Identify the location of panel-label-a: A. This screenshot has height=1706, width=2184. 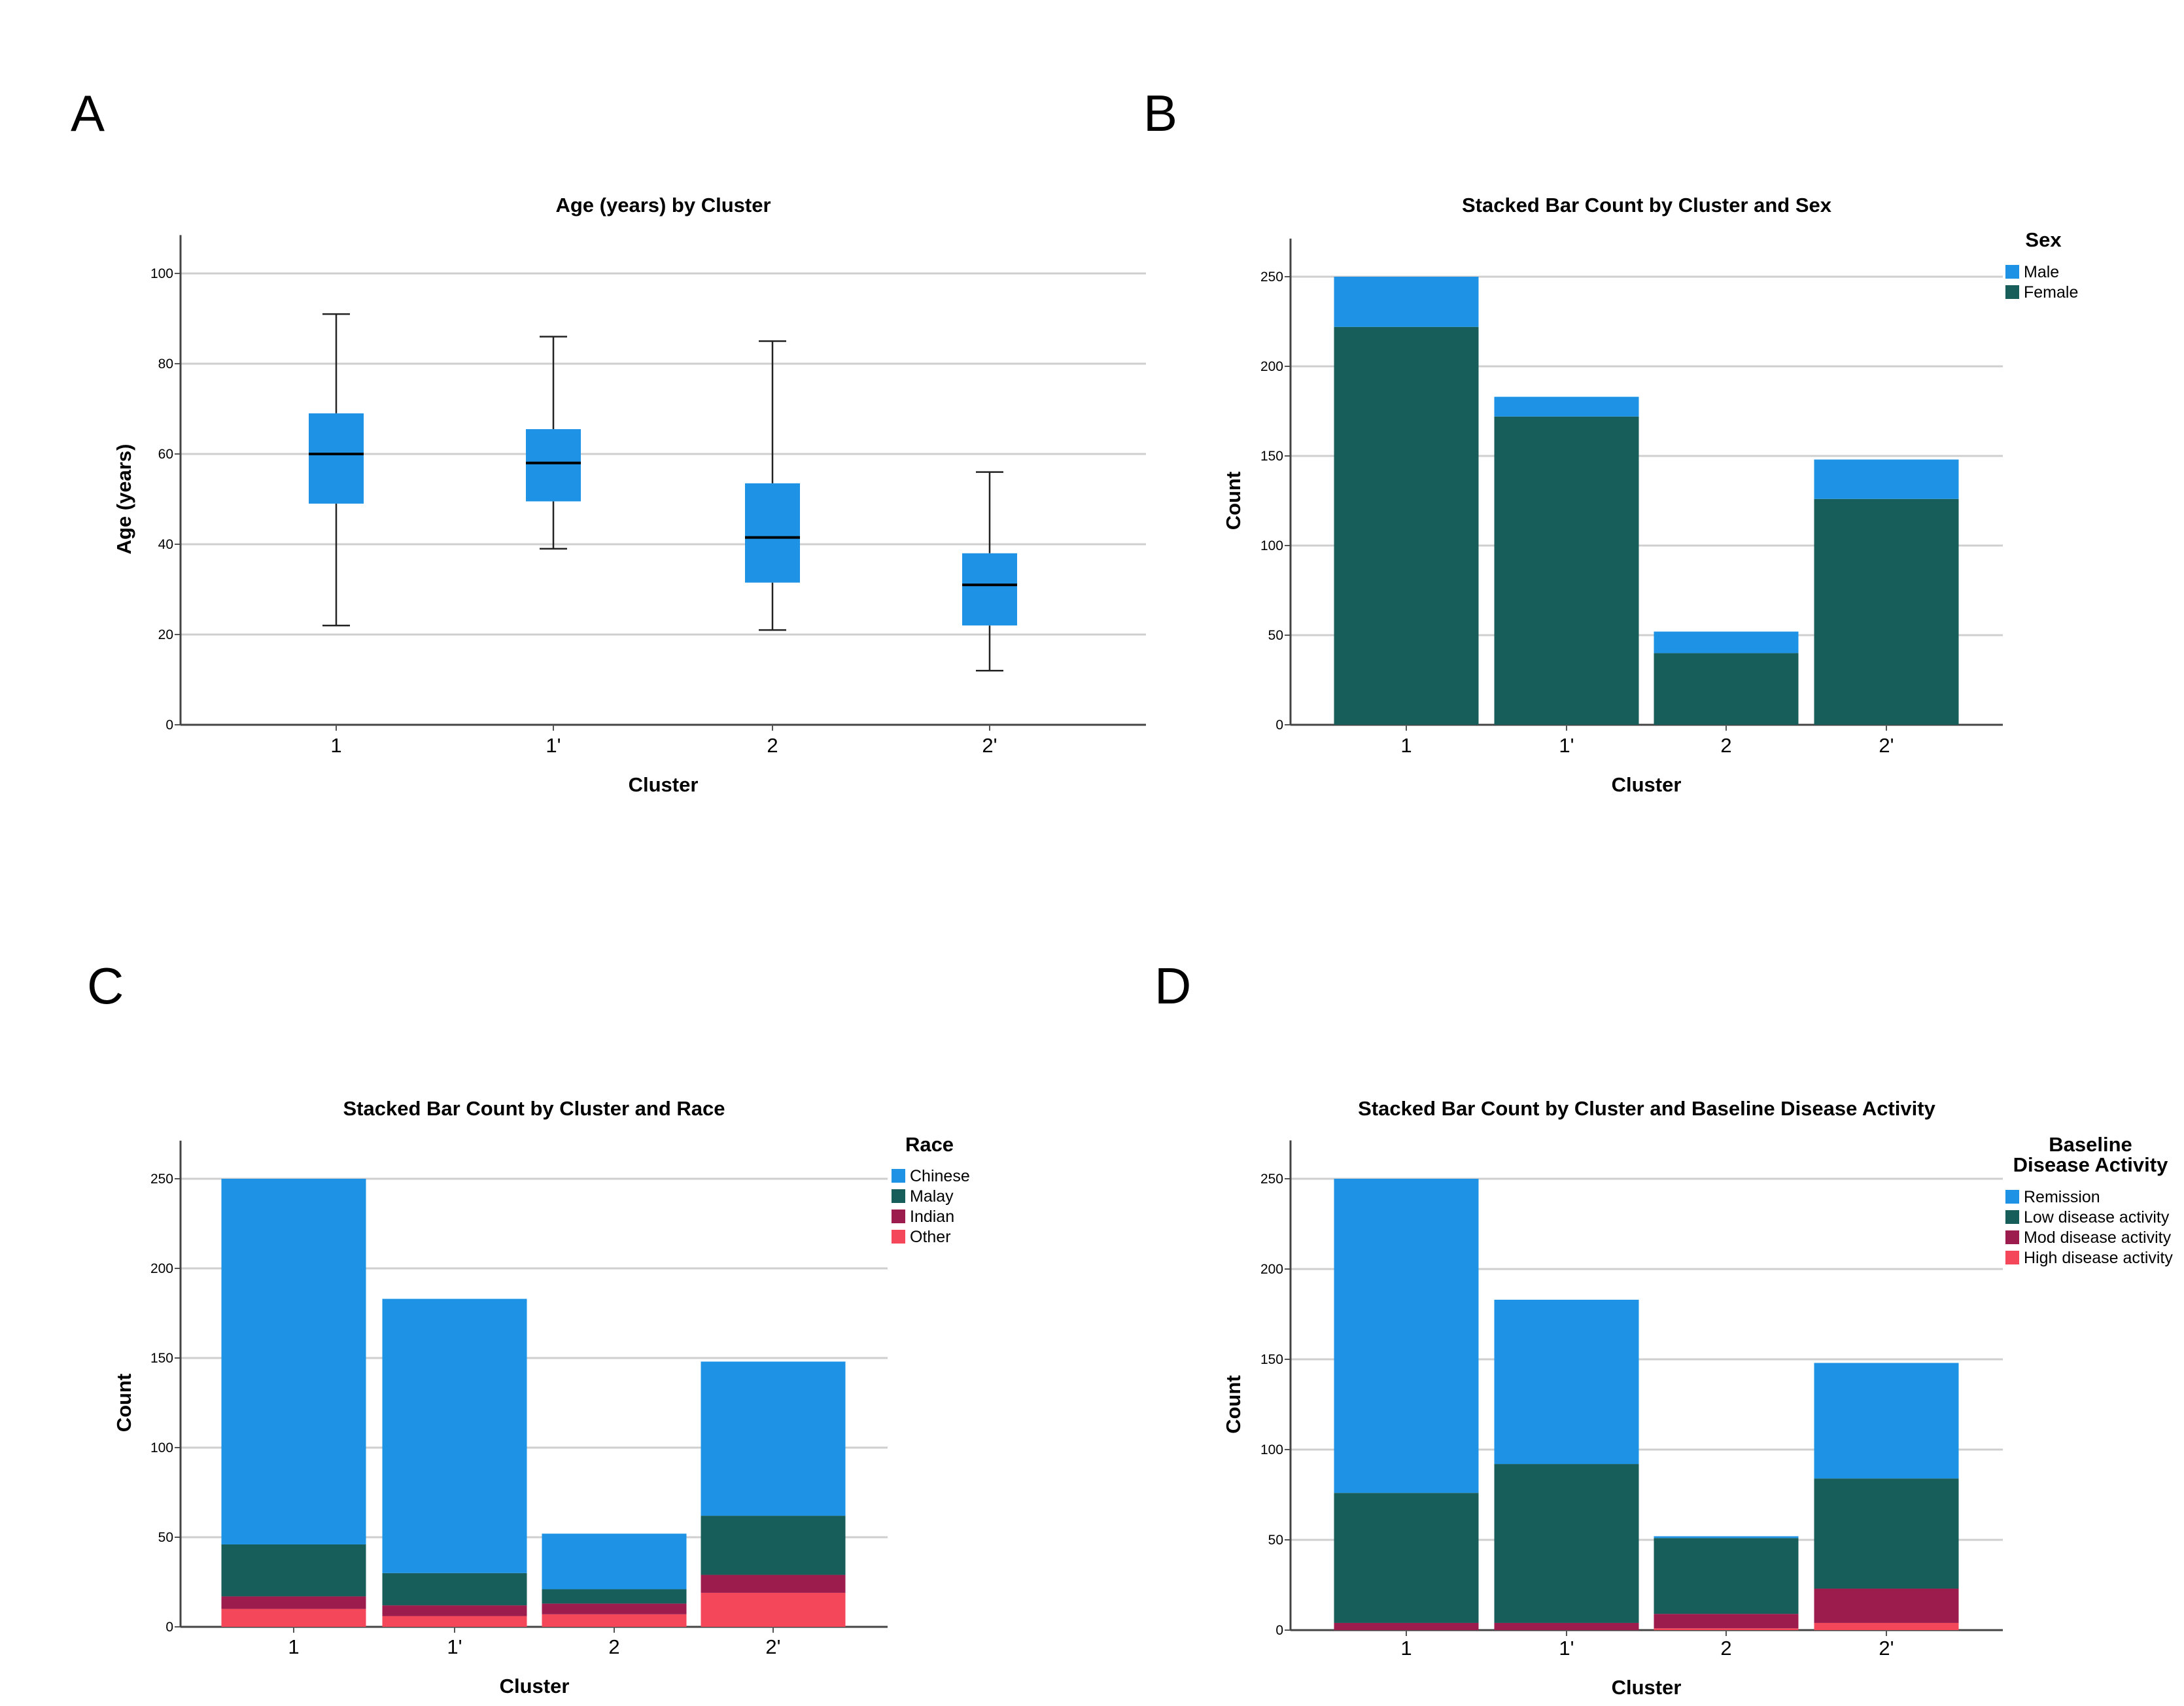
(88, 113).